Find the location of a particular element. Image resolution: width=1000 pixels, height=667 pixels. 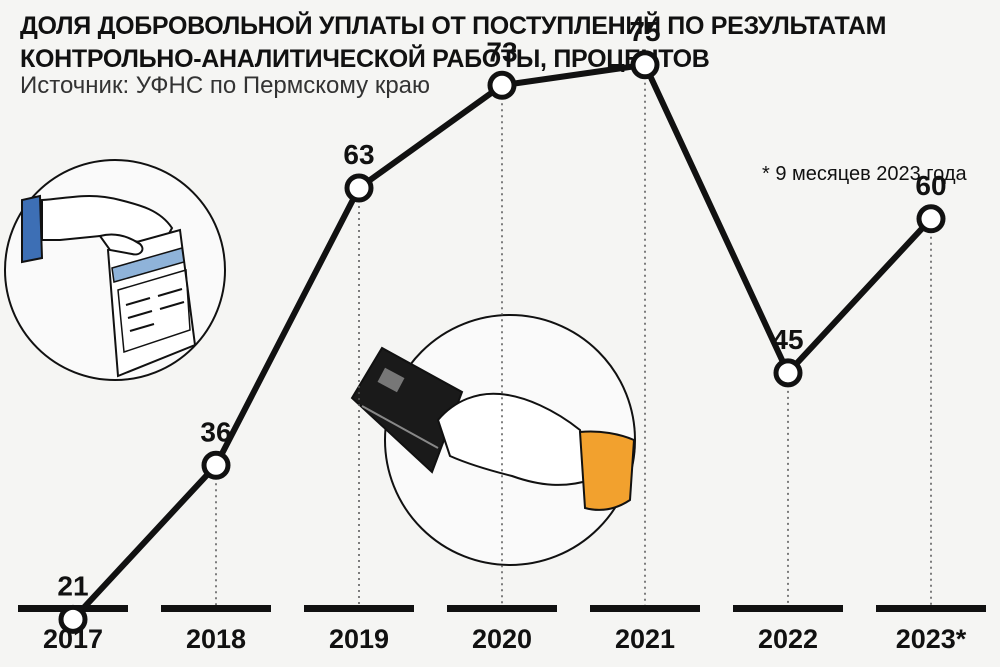

x-tick-label-2023*: 2023* is located at coordinates (931, 639).